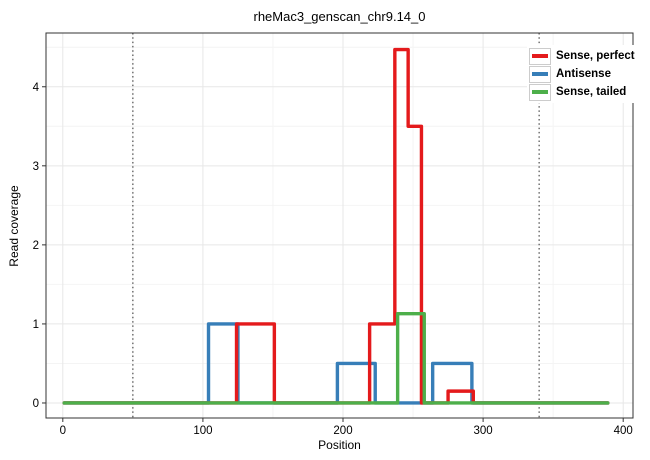 The height and width of the screenshot is (460, 650). Describe the element at coordinates (623, 431) in the screenshot. I see `x-tick-label: 400` at that location.